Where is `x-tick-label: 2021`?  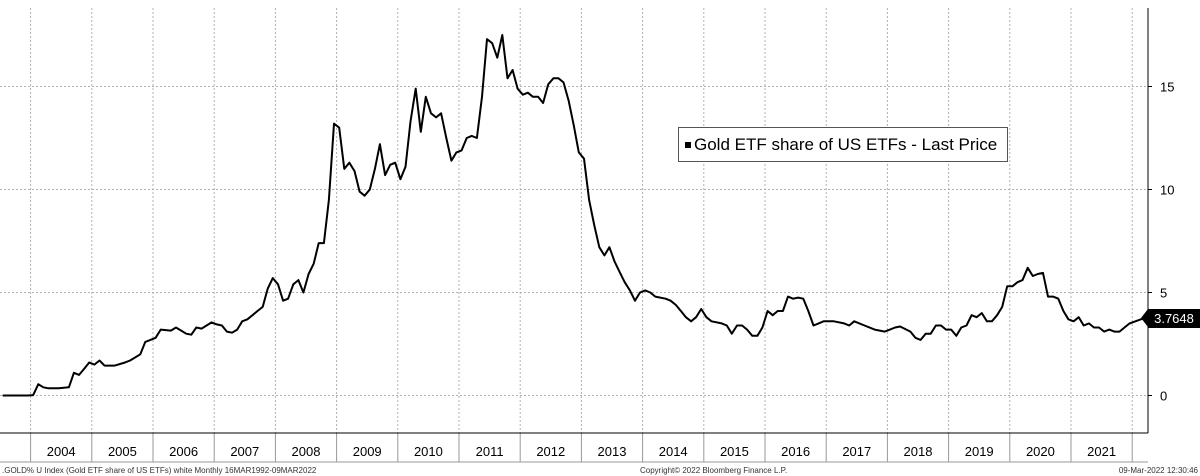
x-tick-label: 2021 is located at coordinates (1101, 451).